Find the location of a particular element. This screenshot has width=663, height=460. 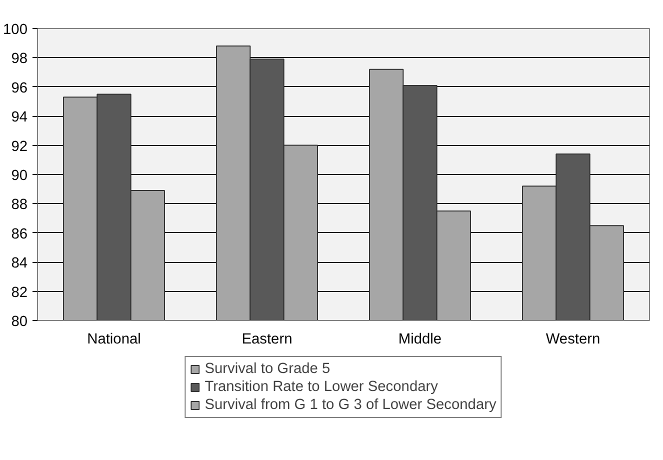

y-tick-label: 98 is located at coordinates (19, 59).